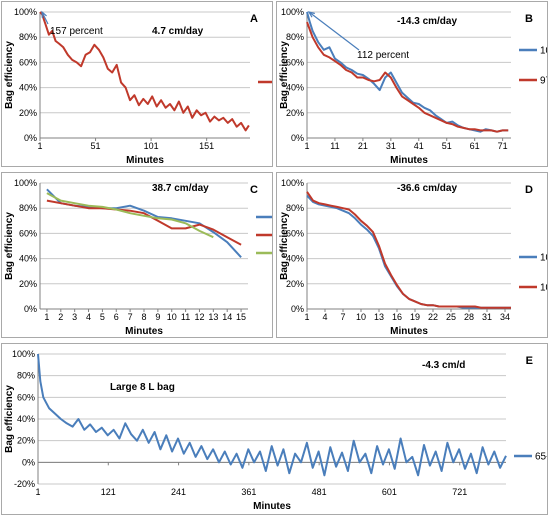 The width and height of the screenshot is (550, 519). I want to click on x-tick-label: 481, so click(319, 492).